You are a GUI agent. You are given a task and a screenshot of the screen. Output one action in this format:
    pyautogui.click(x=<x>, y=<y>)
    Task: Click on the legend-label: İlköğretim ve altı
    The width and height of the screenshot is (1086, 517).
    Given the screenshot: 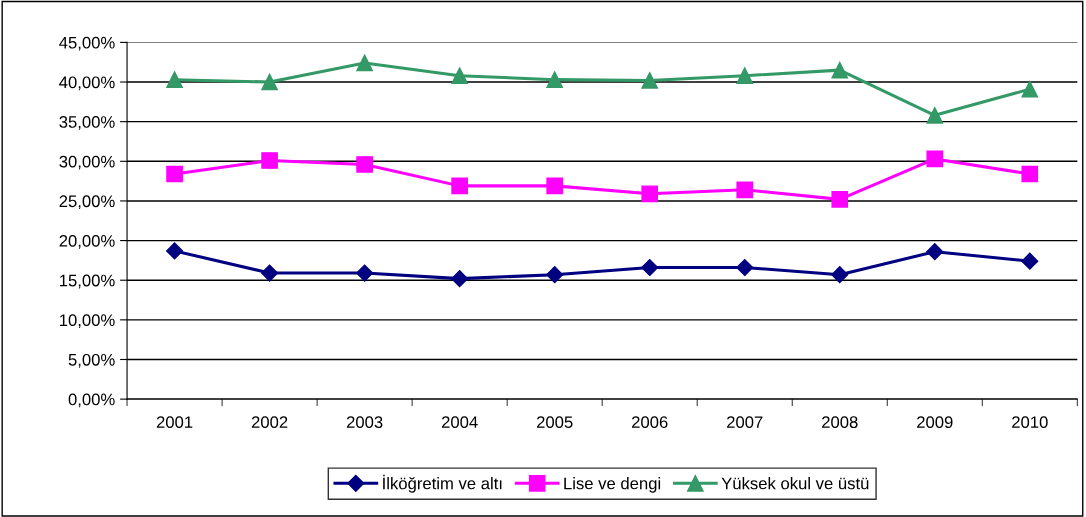 What is the action you would take?
    pyautogui.click(x=442, y=483)
    